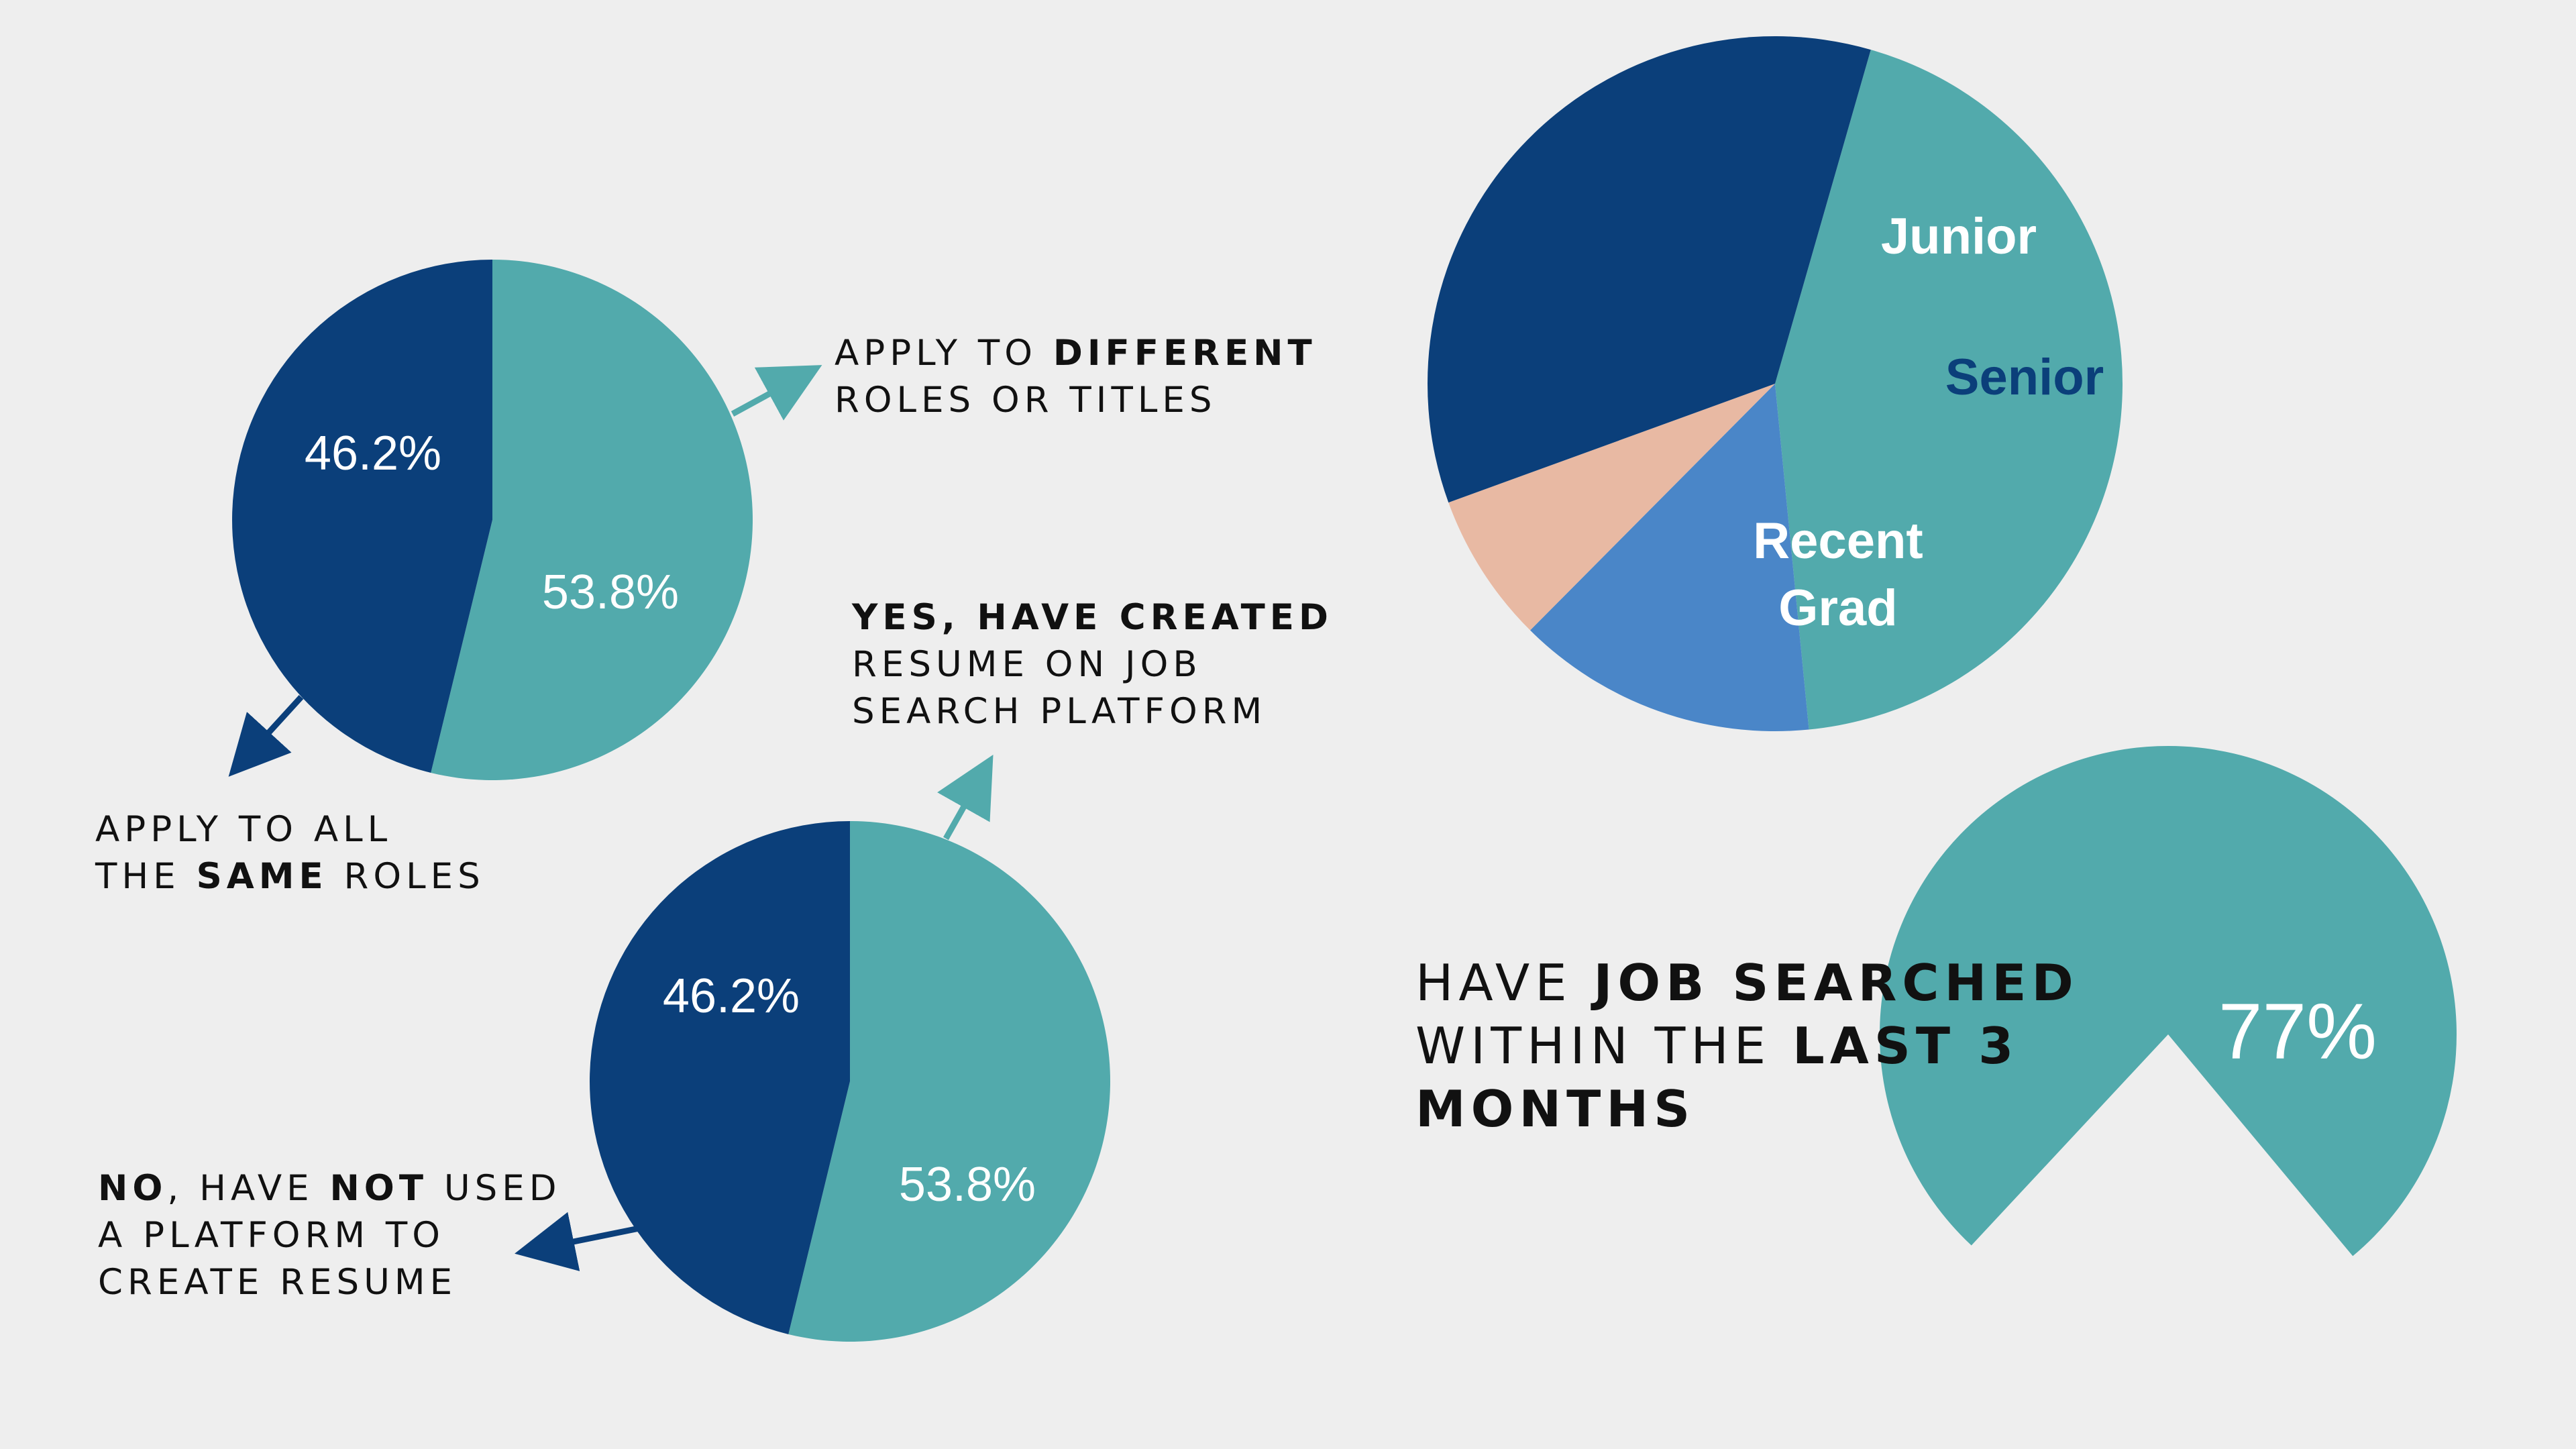 The height and width of the screenshot is (1449, 2576). I want to click on different-roles-line2: roles or titles, so click(1026, 400).